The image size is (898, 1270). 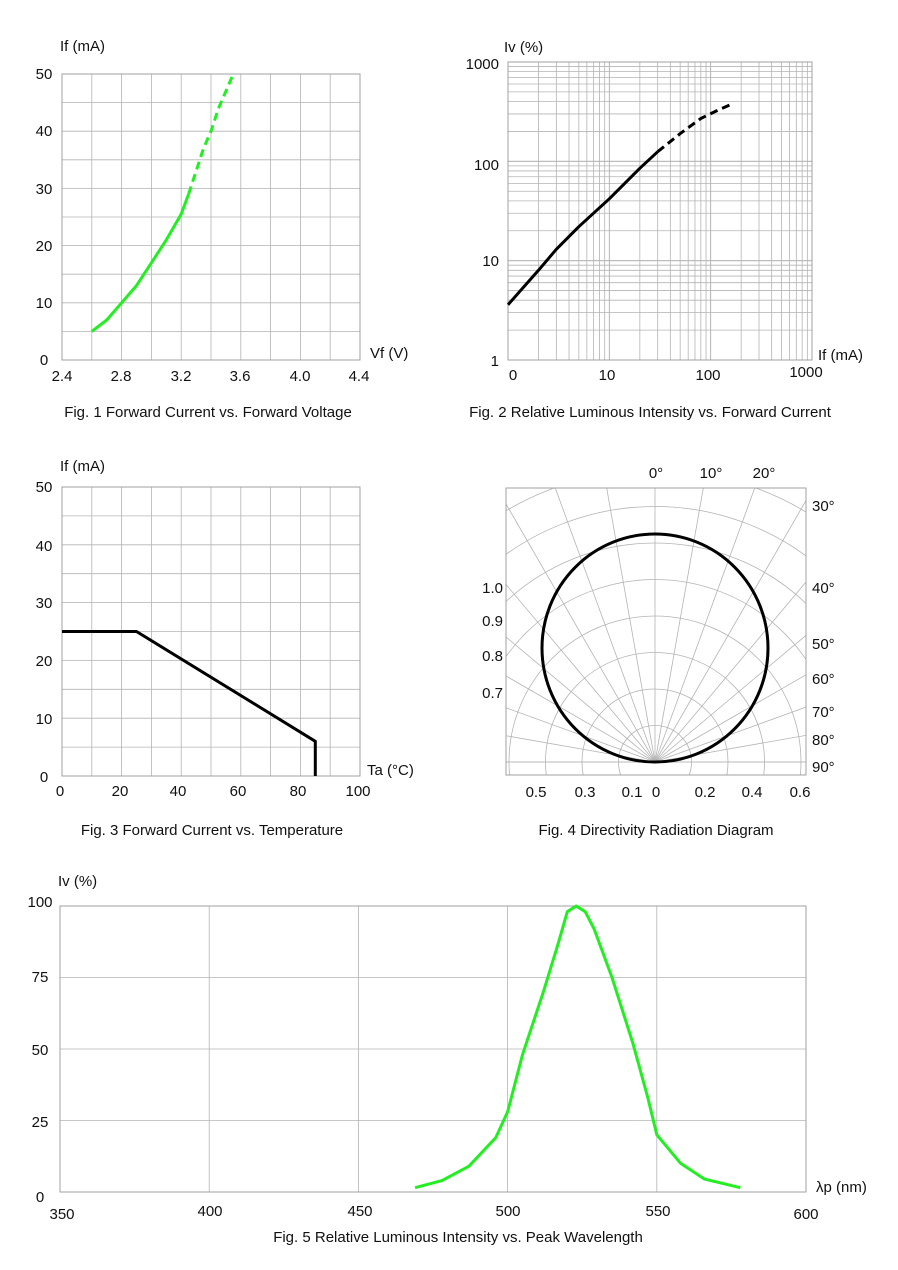 I want to click on fig2-x-tick: 0, so click(x=513, y=375).